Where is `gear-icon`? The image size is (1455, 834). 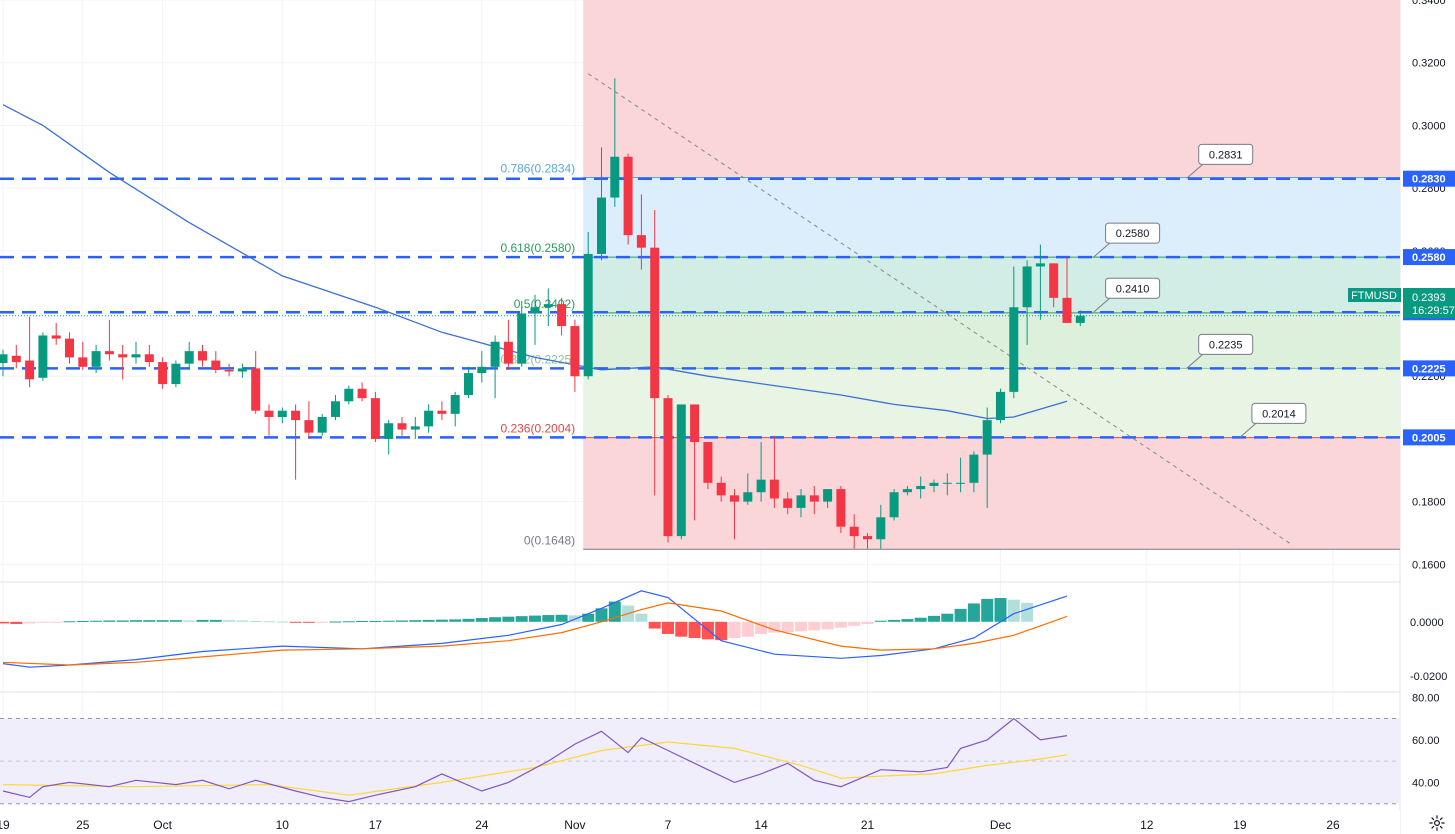 gear-icon is located at coordinates (1437, 823).